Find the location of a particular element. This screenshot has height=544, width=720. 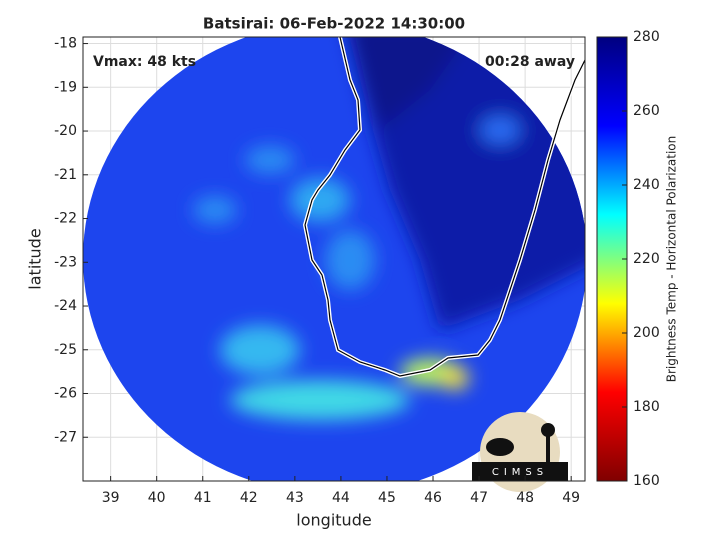

y-tick-label: -21 is located at coordinates (65, 175).